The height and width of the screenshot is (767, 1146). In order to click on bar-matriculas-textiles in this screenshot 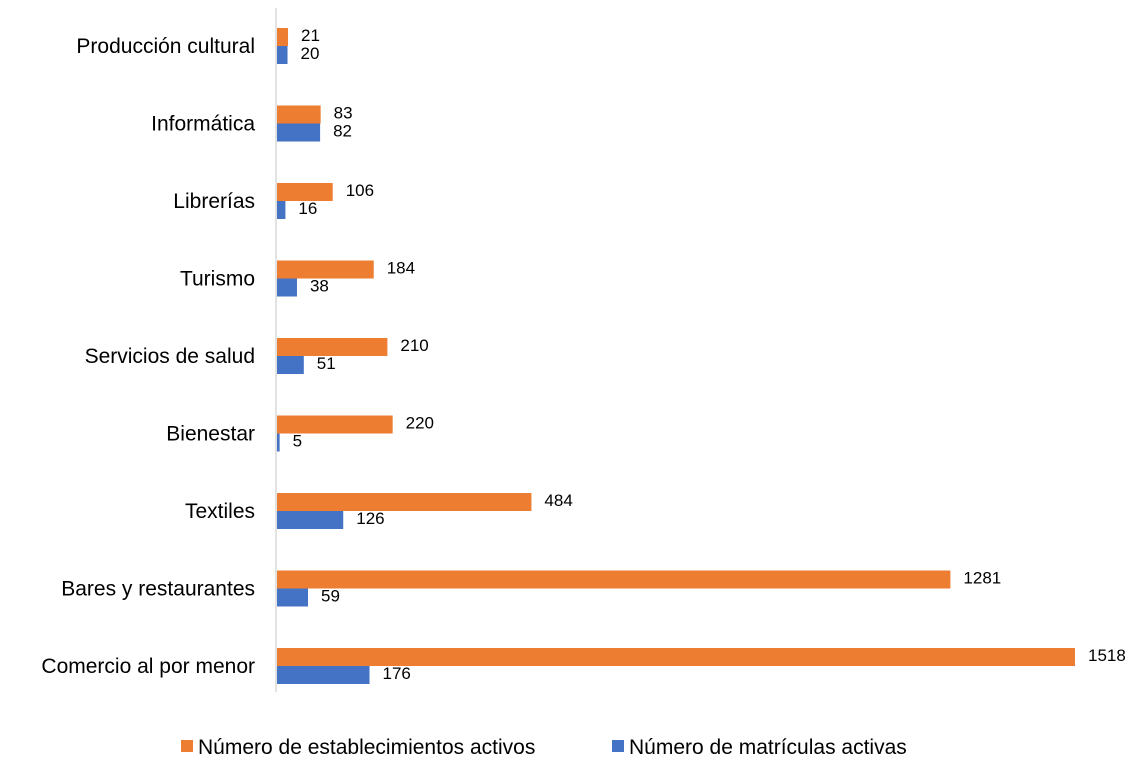, I will do `click(310, 520)`.